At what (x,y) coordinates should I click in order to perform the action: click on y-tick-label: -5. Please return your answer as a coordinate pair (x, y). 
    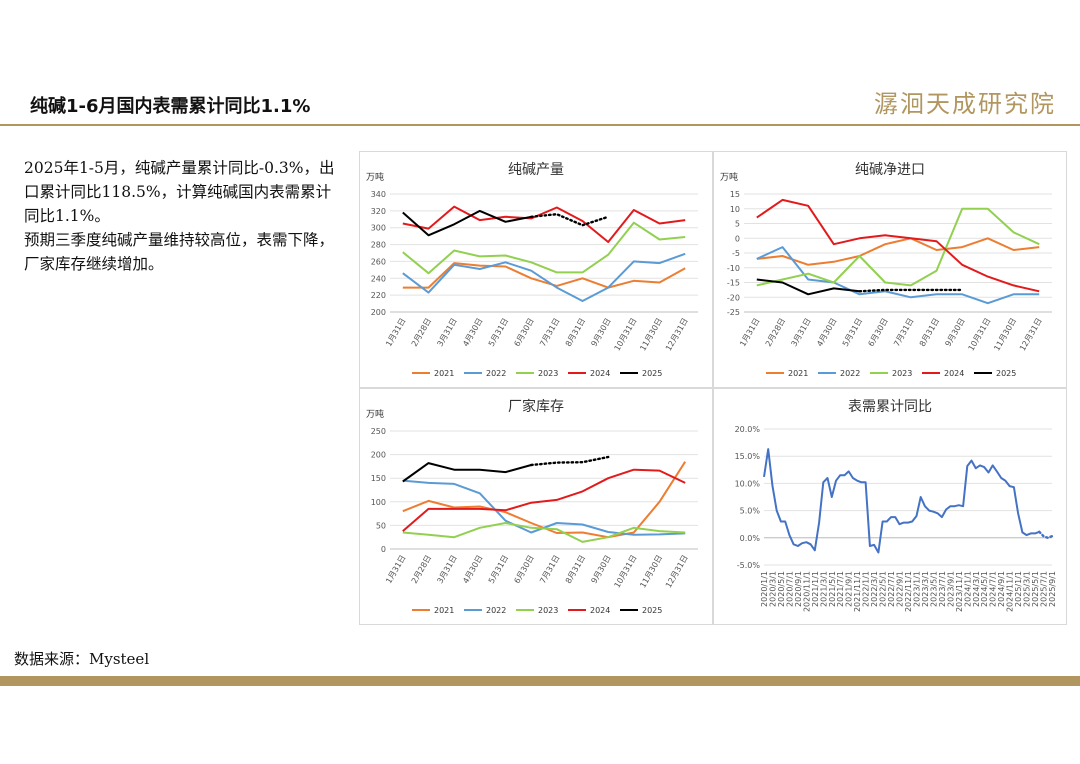
    Looking at the image, I should click on (736, 253).